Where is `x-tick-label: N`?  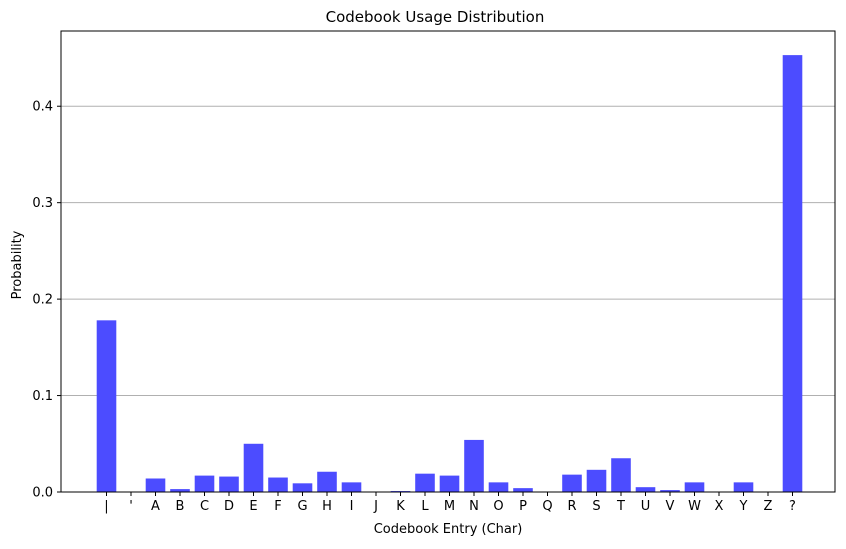 x-tick-label: N is located at coordinates (474, 506).